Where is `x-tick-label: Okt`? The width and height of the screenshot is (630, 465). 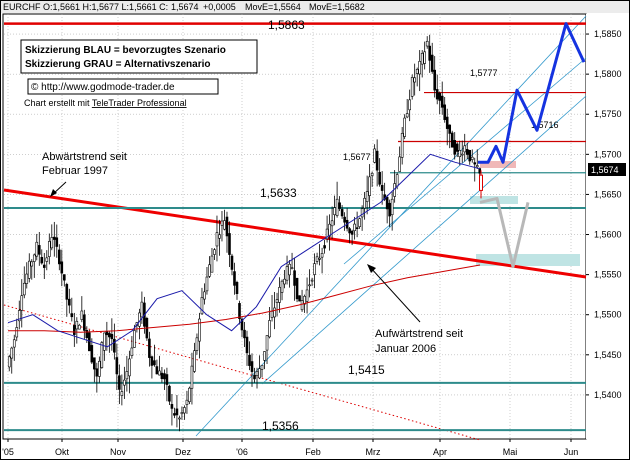
x-tick-label: Okt is located at coordinates (62, 452).